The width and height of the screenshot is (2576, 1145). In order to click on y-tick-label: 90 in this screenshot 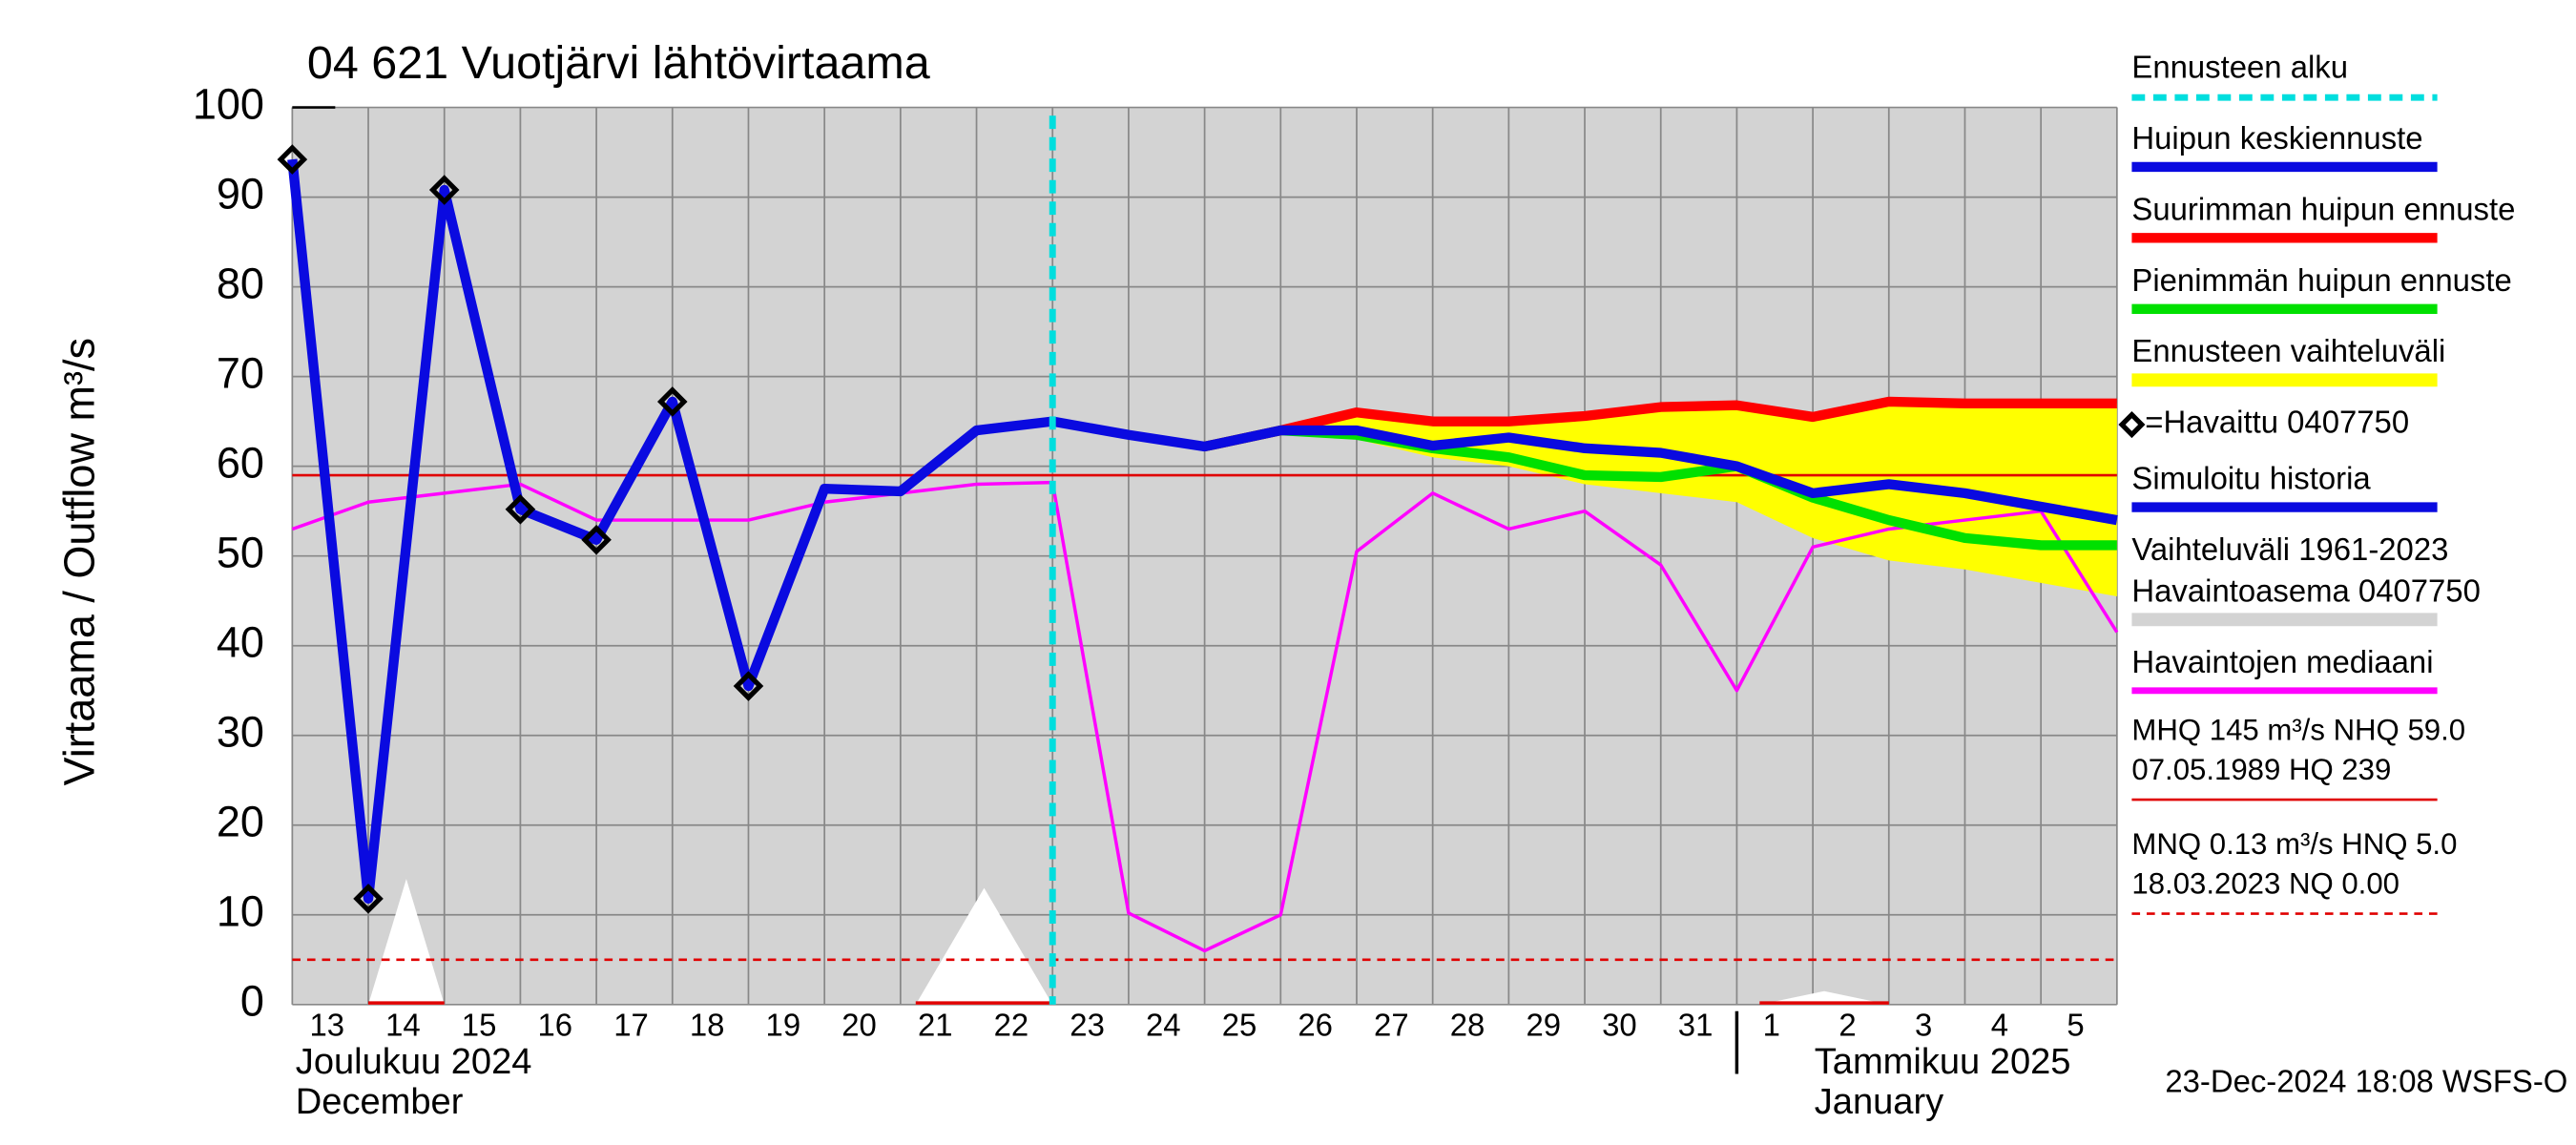, I will do `click(240, 193)`.